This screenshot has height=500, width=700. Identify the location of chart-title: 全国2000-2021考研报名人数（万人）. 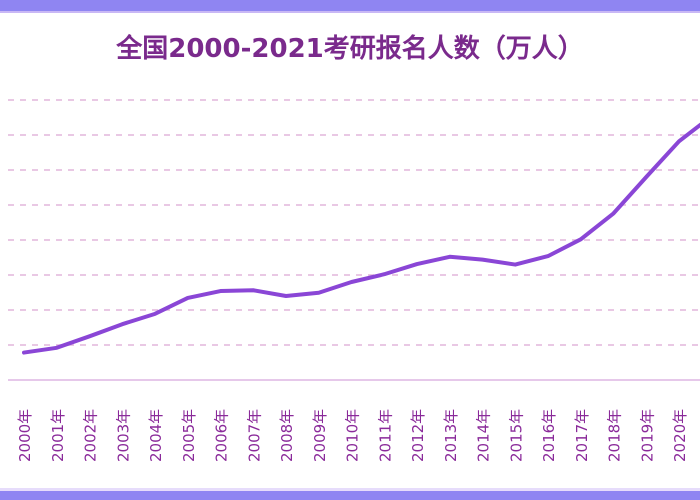
(350, 49).